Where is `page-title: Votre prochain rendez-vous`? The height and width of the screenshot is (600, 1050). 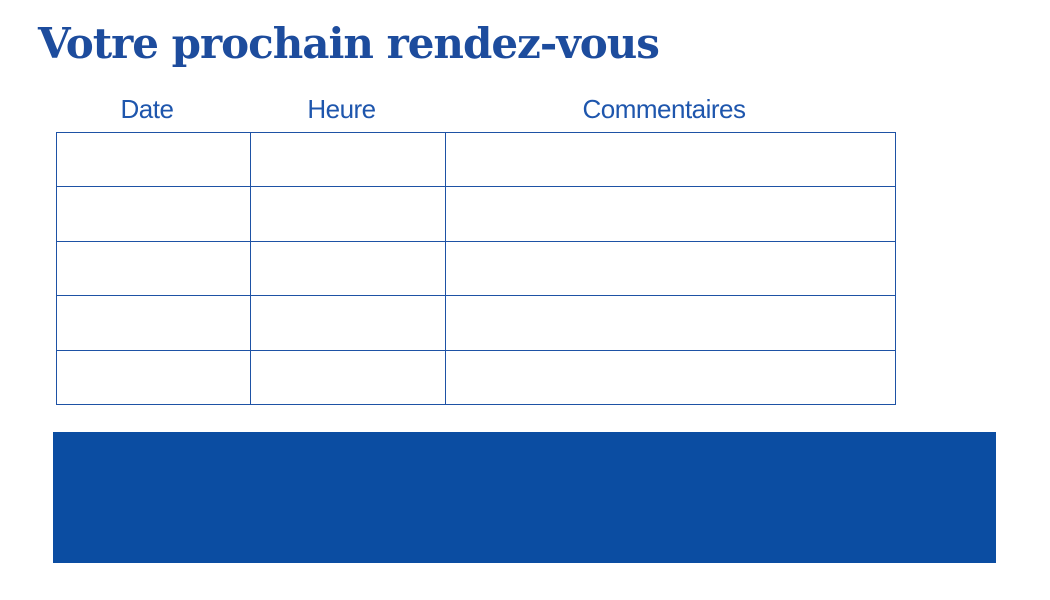 page-title: Votre prochain rendez-vous is located at coordinates (349, 43).